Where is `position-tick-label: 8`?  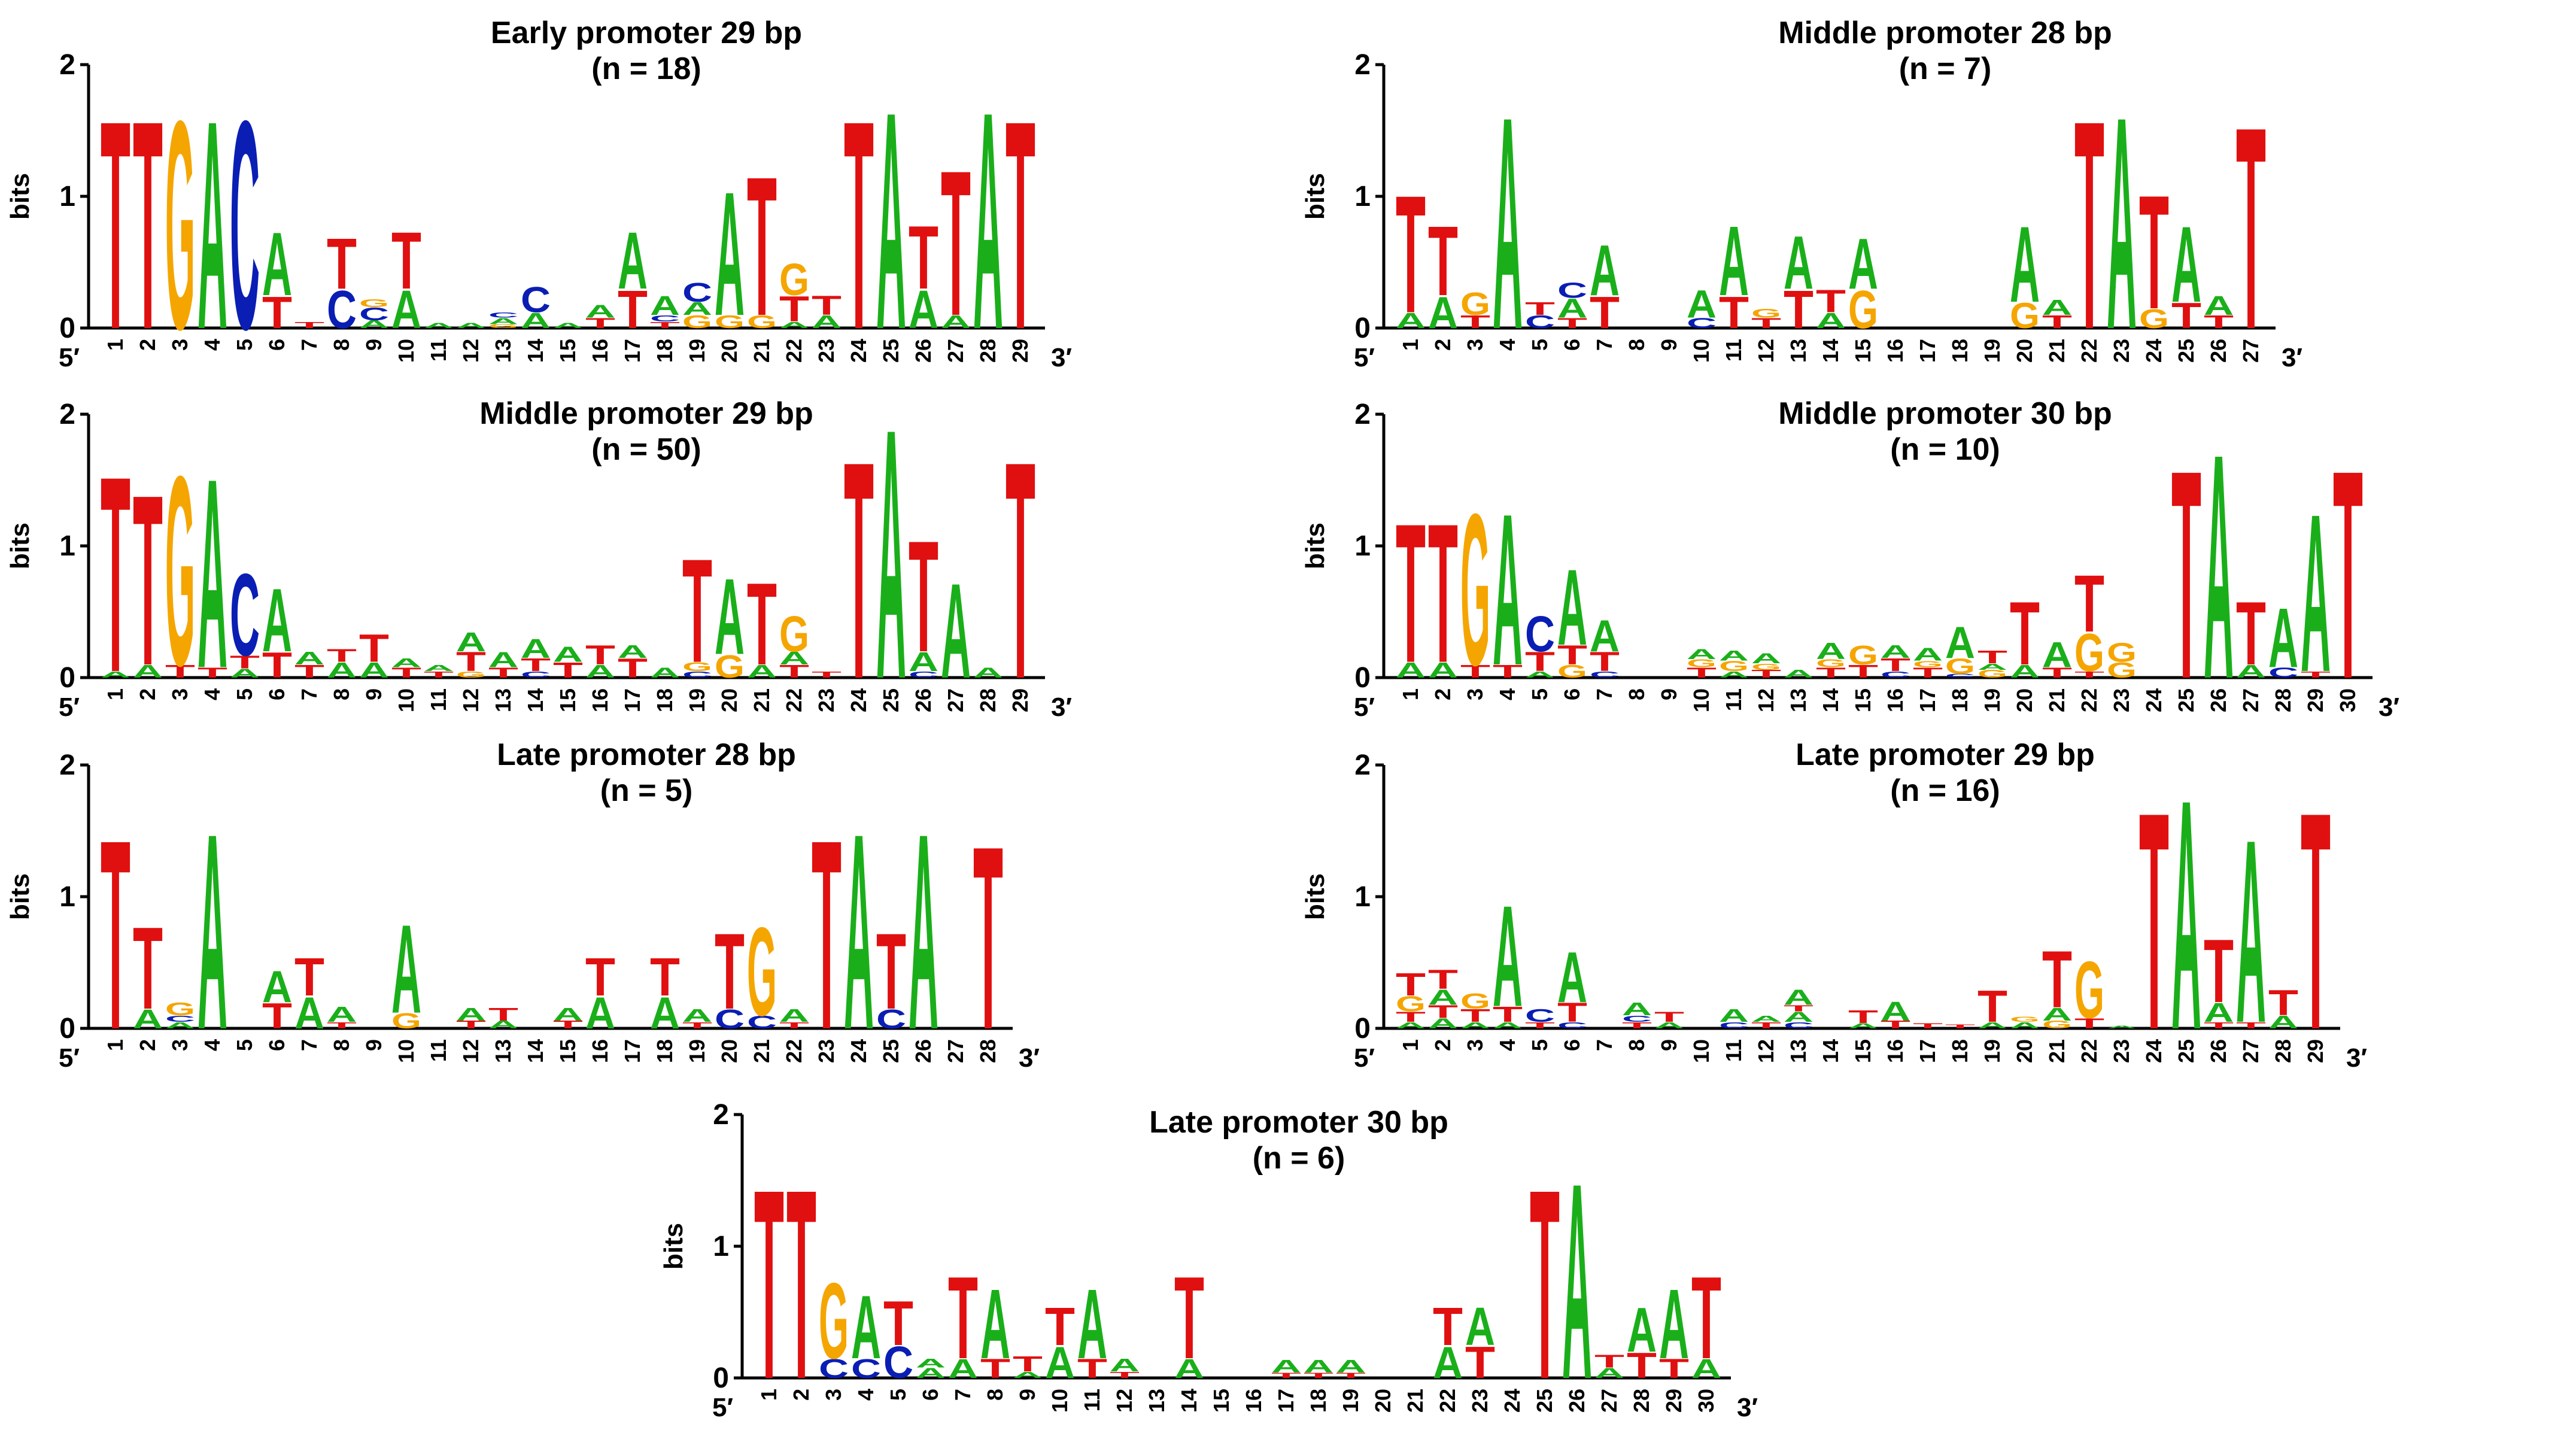 position-tick-label: 8 is located at coordinates (1637, 345).